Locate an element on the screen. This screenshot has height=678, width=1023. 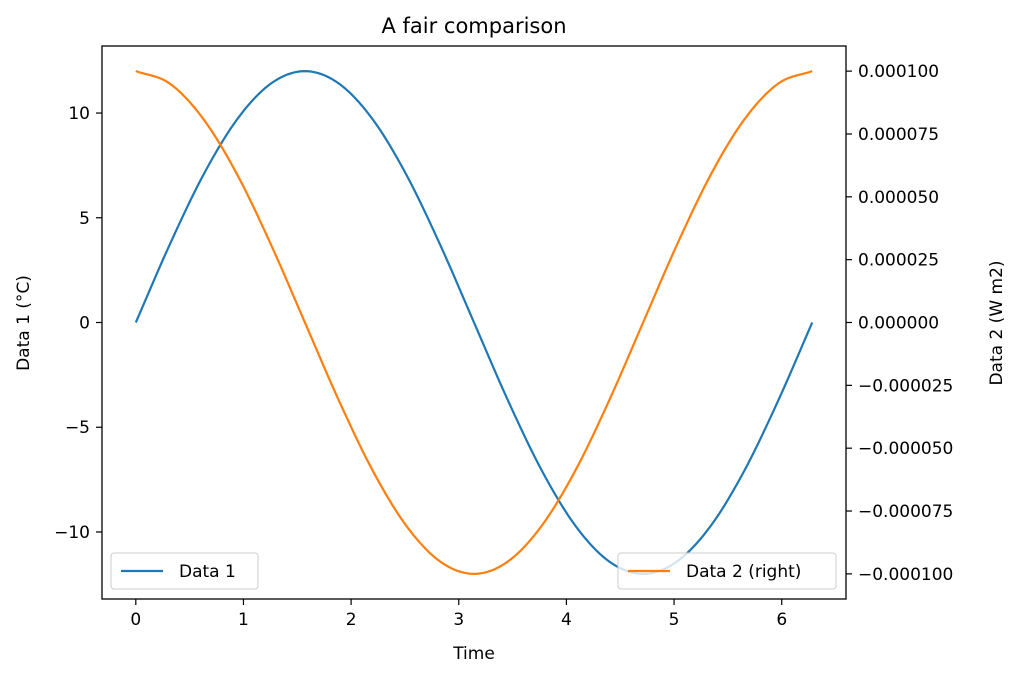
y-tick-label: 0 is located at coordinates (84, 324).